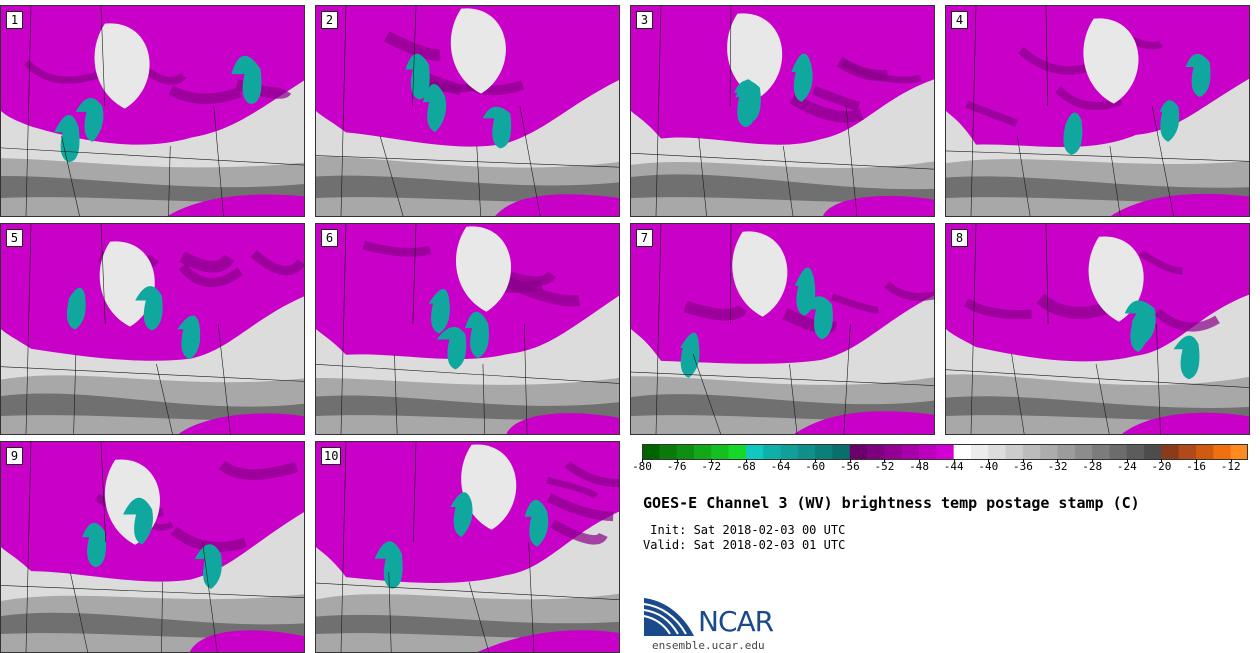 The width and height of the screenshot is (1260, 653). What do you see at coordinates (708, 645) in the screenshot?
I see `site-url: ensemble.ucar.edu` at bounding box center [708, 645].